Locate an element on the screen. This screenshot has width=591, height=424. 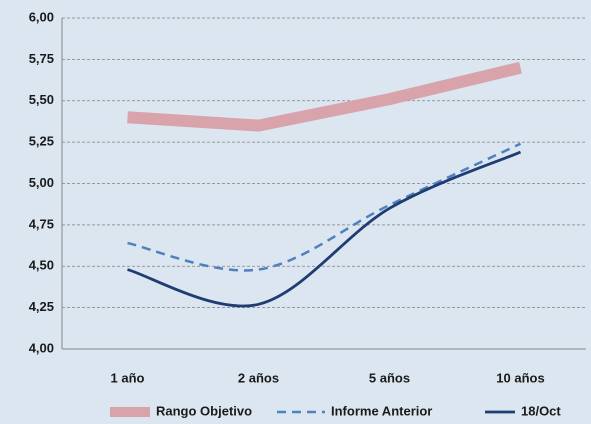
y-tick-label: 5,25 is located at coordinates (41, 141).